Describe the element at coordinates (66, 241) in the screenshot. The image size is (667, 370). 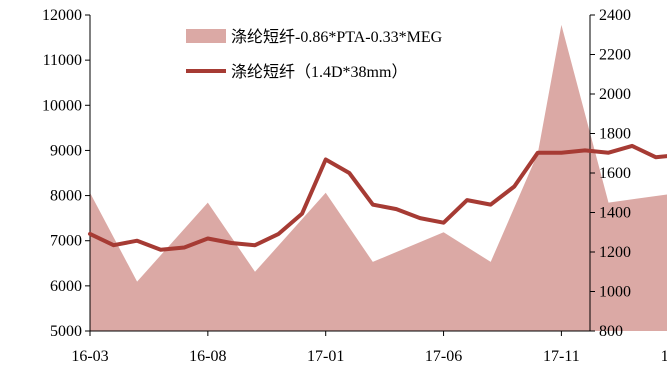
I see `left-tick-label: 7000` at that location.